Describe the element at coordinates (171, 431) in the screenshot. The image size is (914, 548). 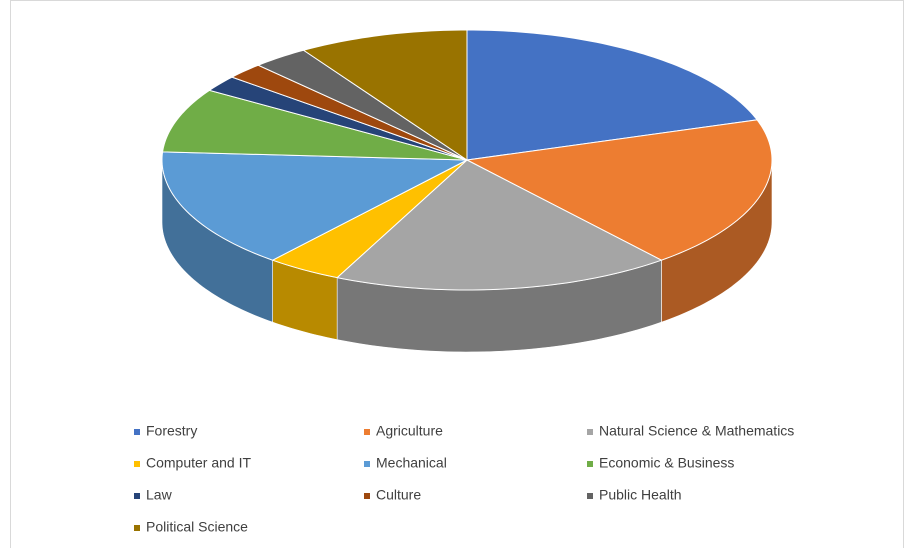
I see `legend-label: Forestry` at that location.